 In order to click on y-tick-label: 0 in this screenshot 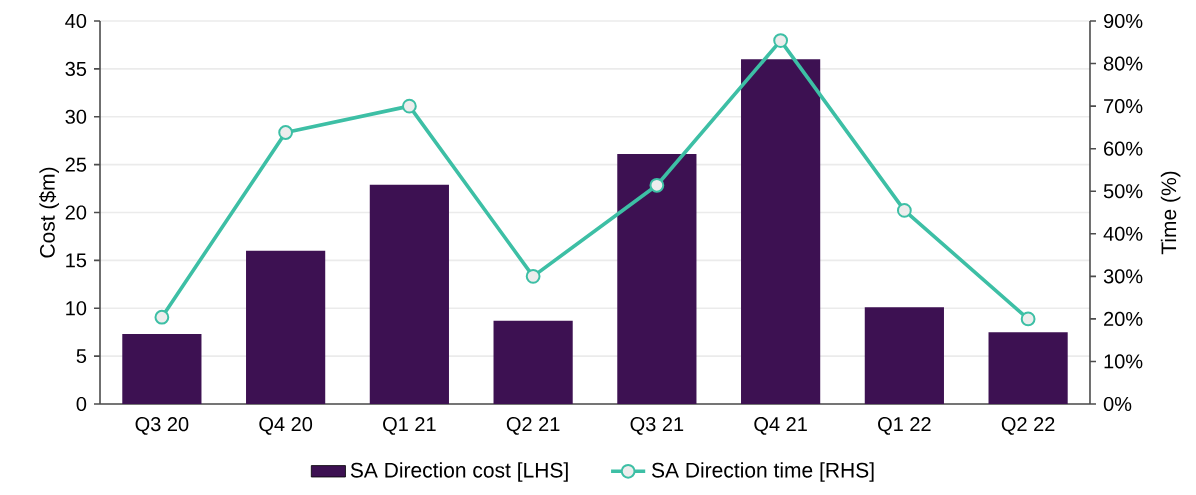, I will do `click(81, 404)`.